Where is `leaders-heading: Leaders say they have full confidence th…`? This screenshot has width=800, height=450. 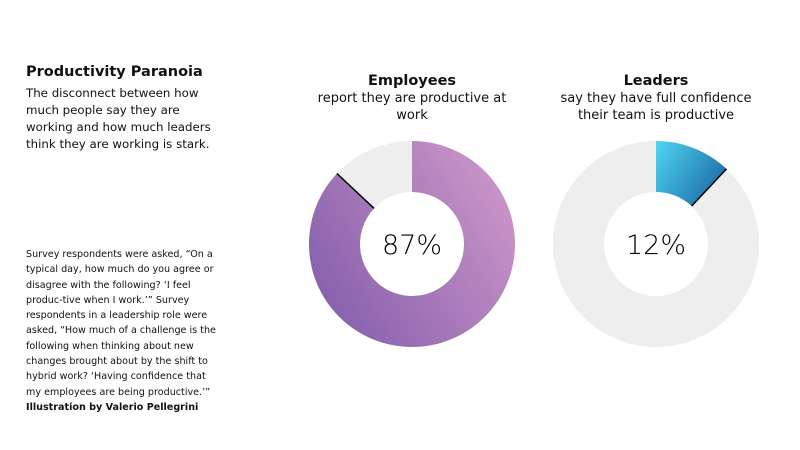 leaders-heading: Leaders say they have full confidence th… is located at coordinates (656, 98).